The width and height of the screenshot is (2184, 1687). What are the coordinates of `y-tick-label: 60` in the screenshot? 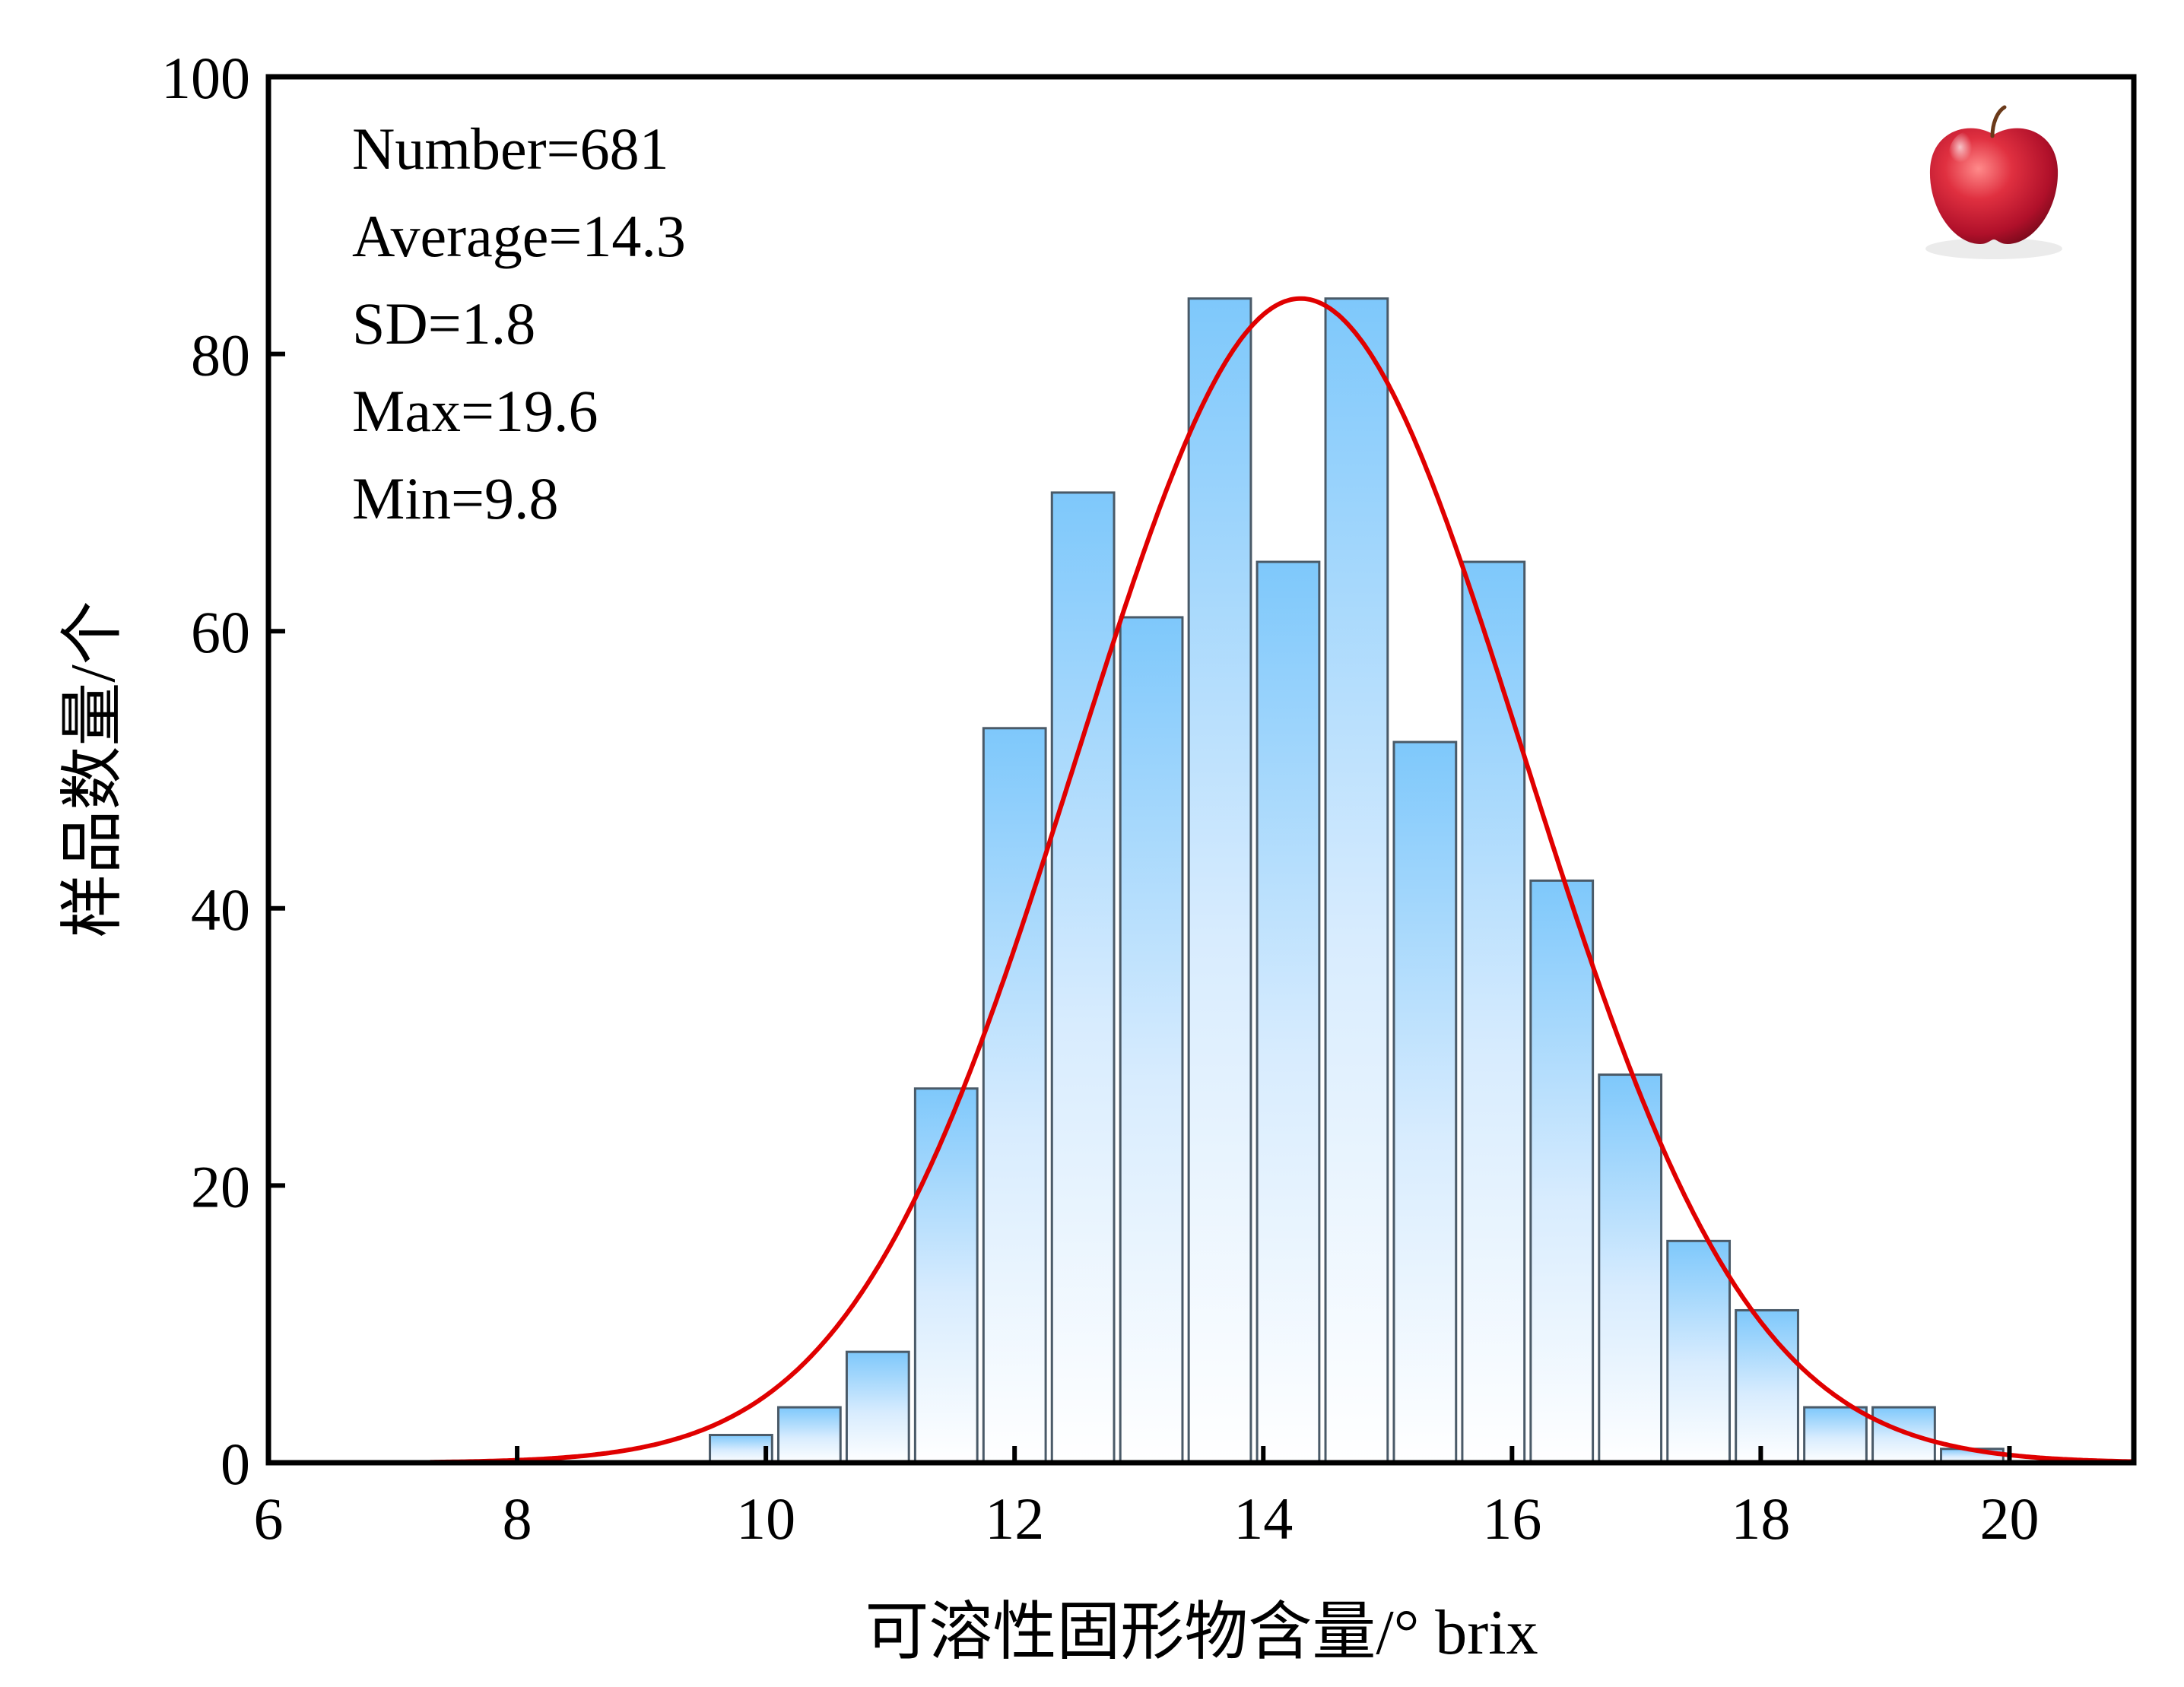 It's located at (220, 632).